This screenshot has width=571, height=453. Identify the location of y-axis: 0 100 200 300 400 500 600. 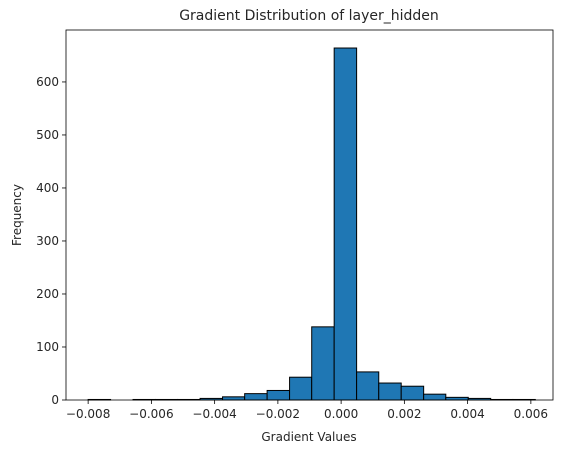
(51, 241).